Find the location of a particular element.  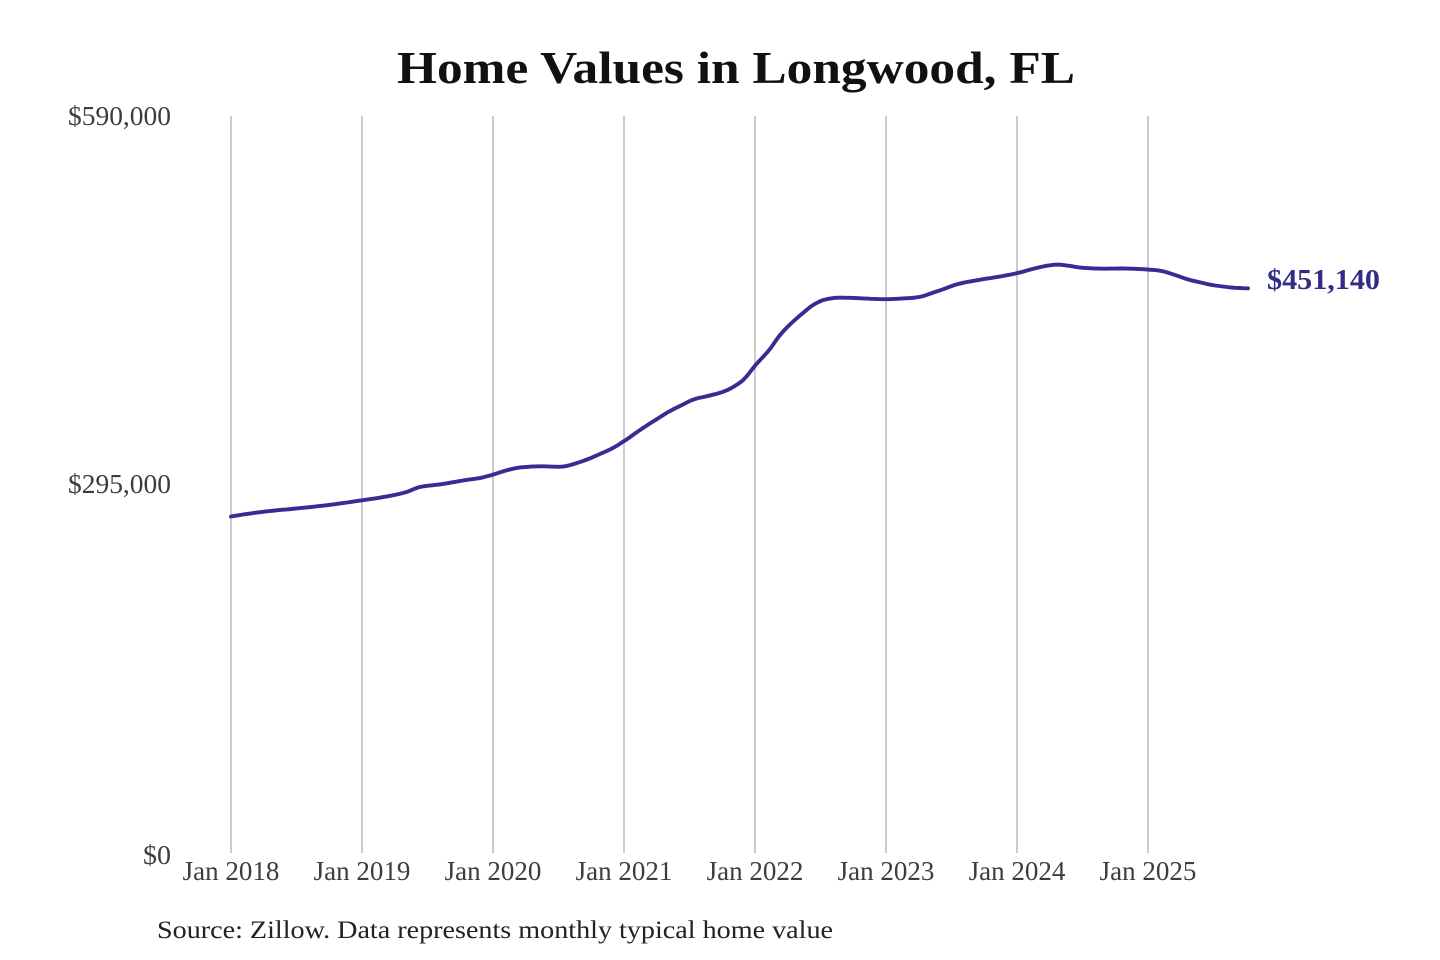

svg-text: Jan 2021 is located at coordinates (624, 871).